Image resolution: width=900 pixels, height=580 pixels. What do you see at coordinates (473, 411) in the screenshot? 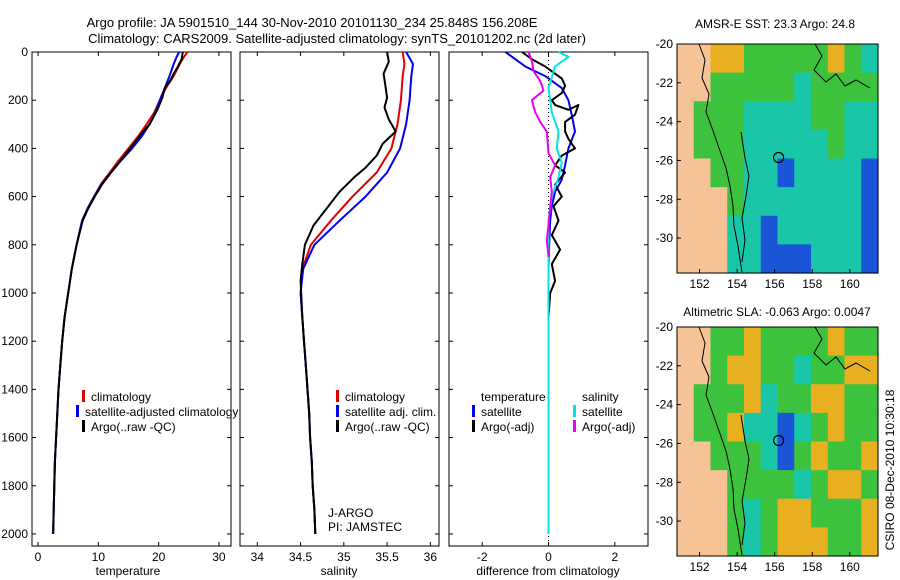
I see `legend-swatch-temp-satellite` at bounding box center [473, 411].